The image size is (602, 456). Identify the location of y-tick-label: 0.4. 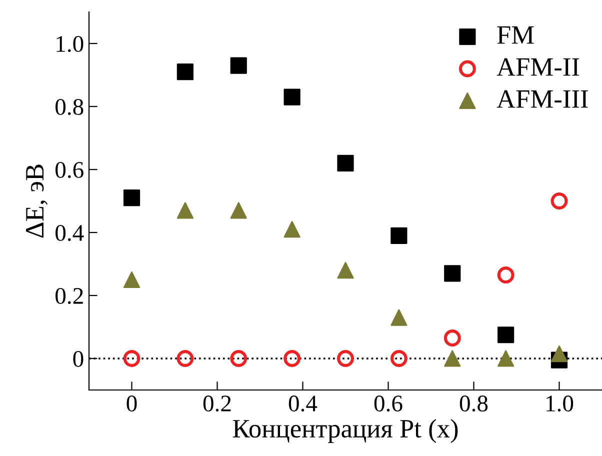
(70, 233).